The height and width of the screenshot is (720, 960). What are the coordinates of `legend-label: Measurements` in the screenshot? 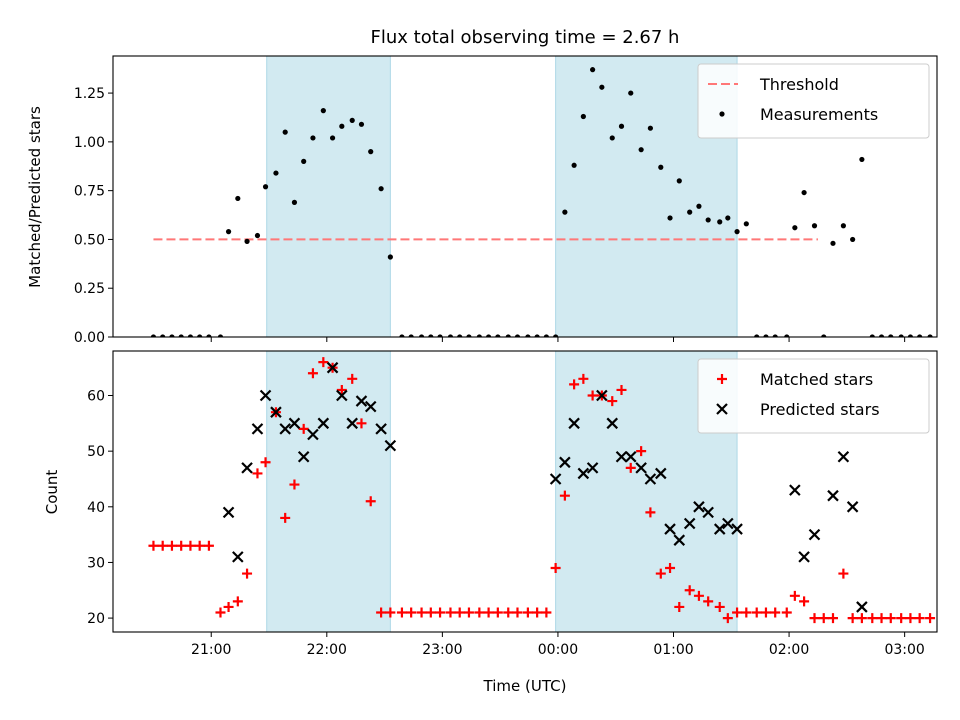 It's located at (819, 114).